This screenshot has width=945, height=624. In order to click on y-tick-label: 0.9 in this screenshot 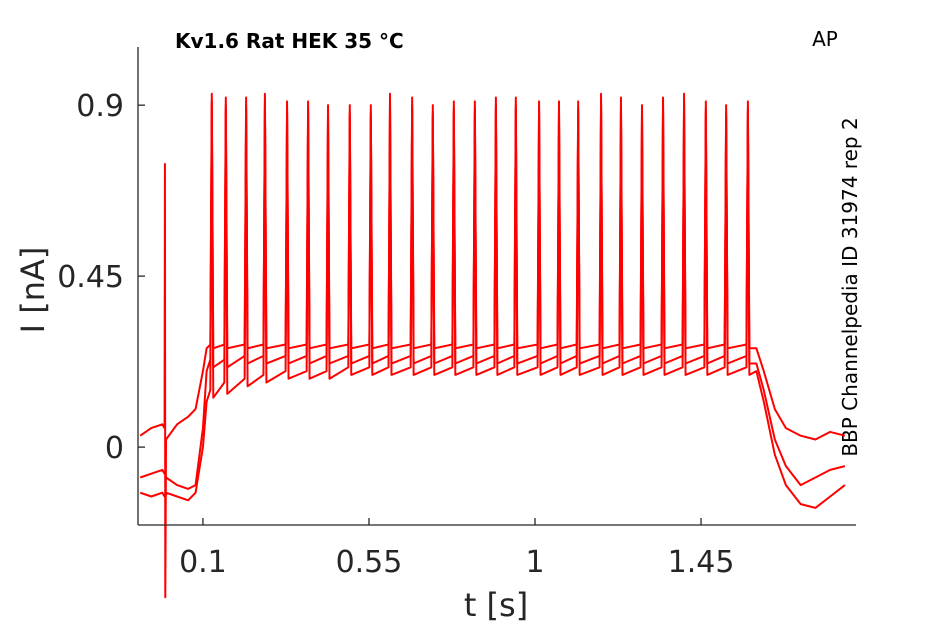, I will do `click(100, 106)`.